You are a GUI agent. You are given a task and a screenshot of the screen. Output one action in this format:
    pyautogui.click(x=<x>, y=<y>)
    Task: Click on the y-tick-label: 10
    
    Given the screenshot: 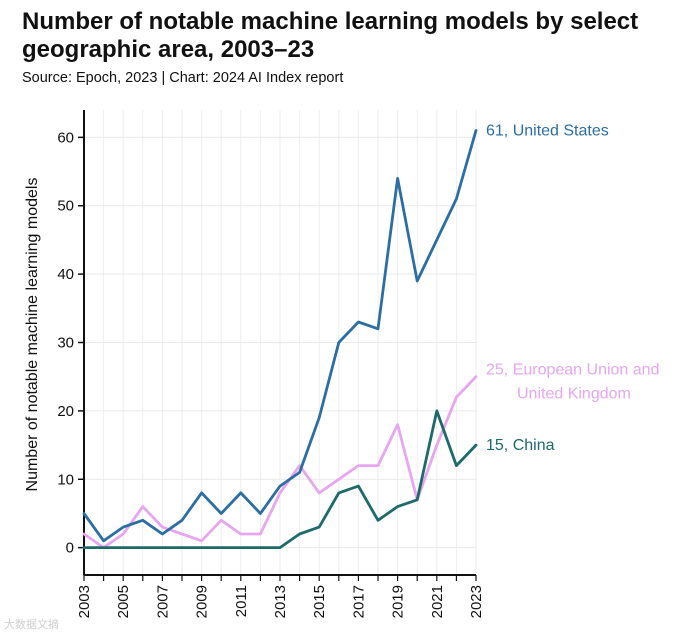 What is the action you would take?
    pyautogui.click(x=65, y=479)
    